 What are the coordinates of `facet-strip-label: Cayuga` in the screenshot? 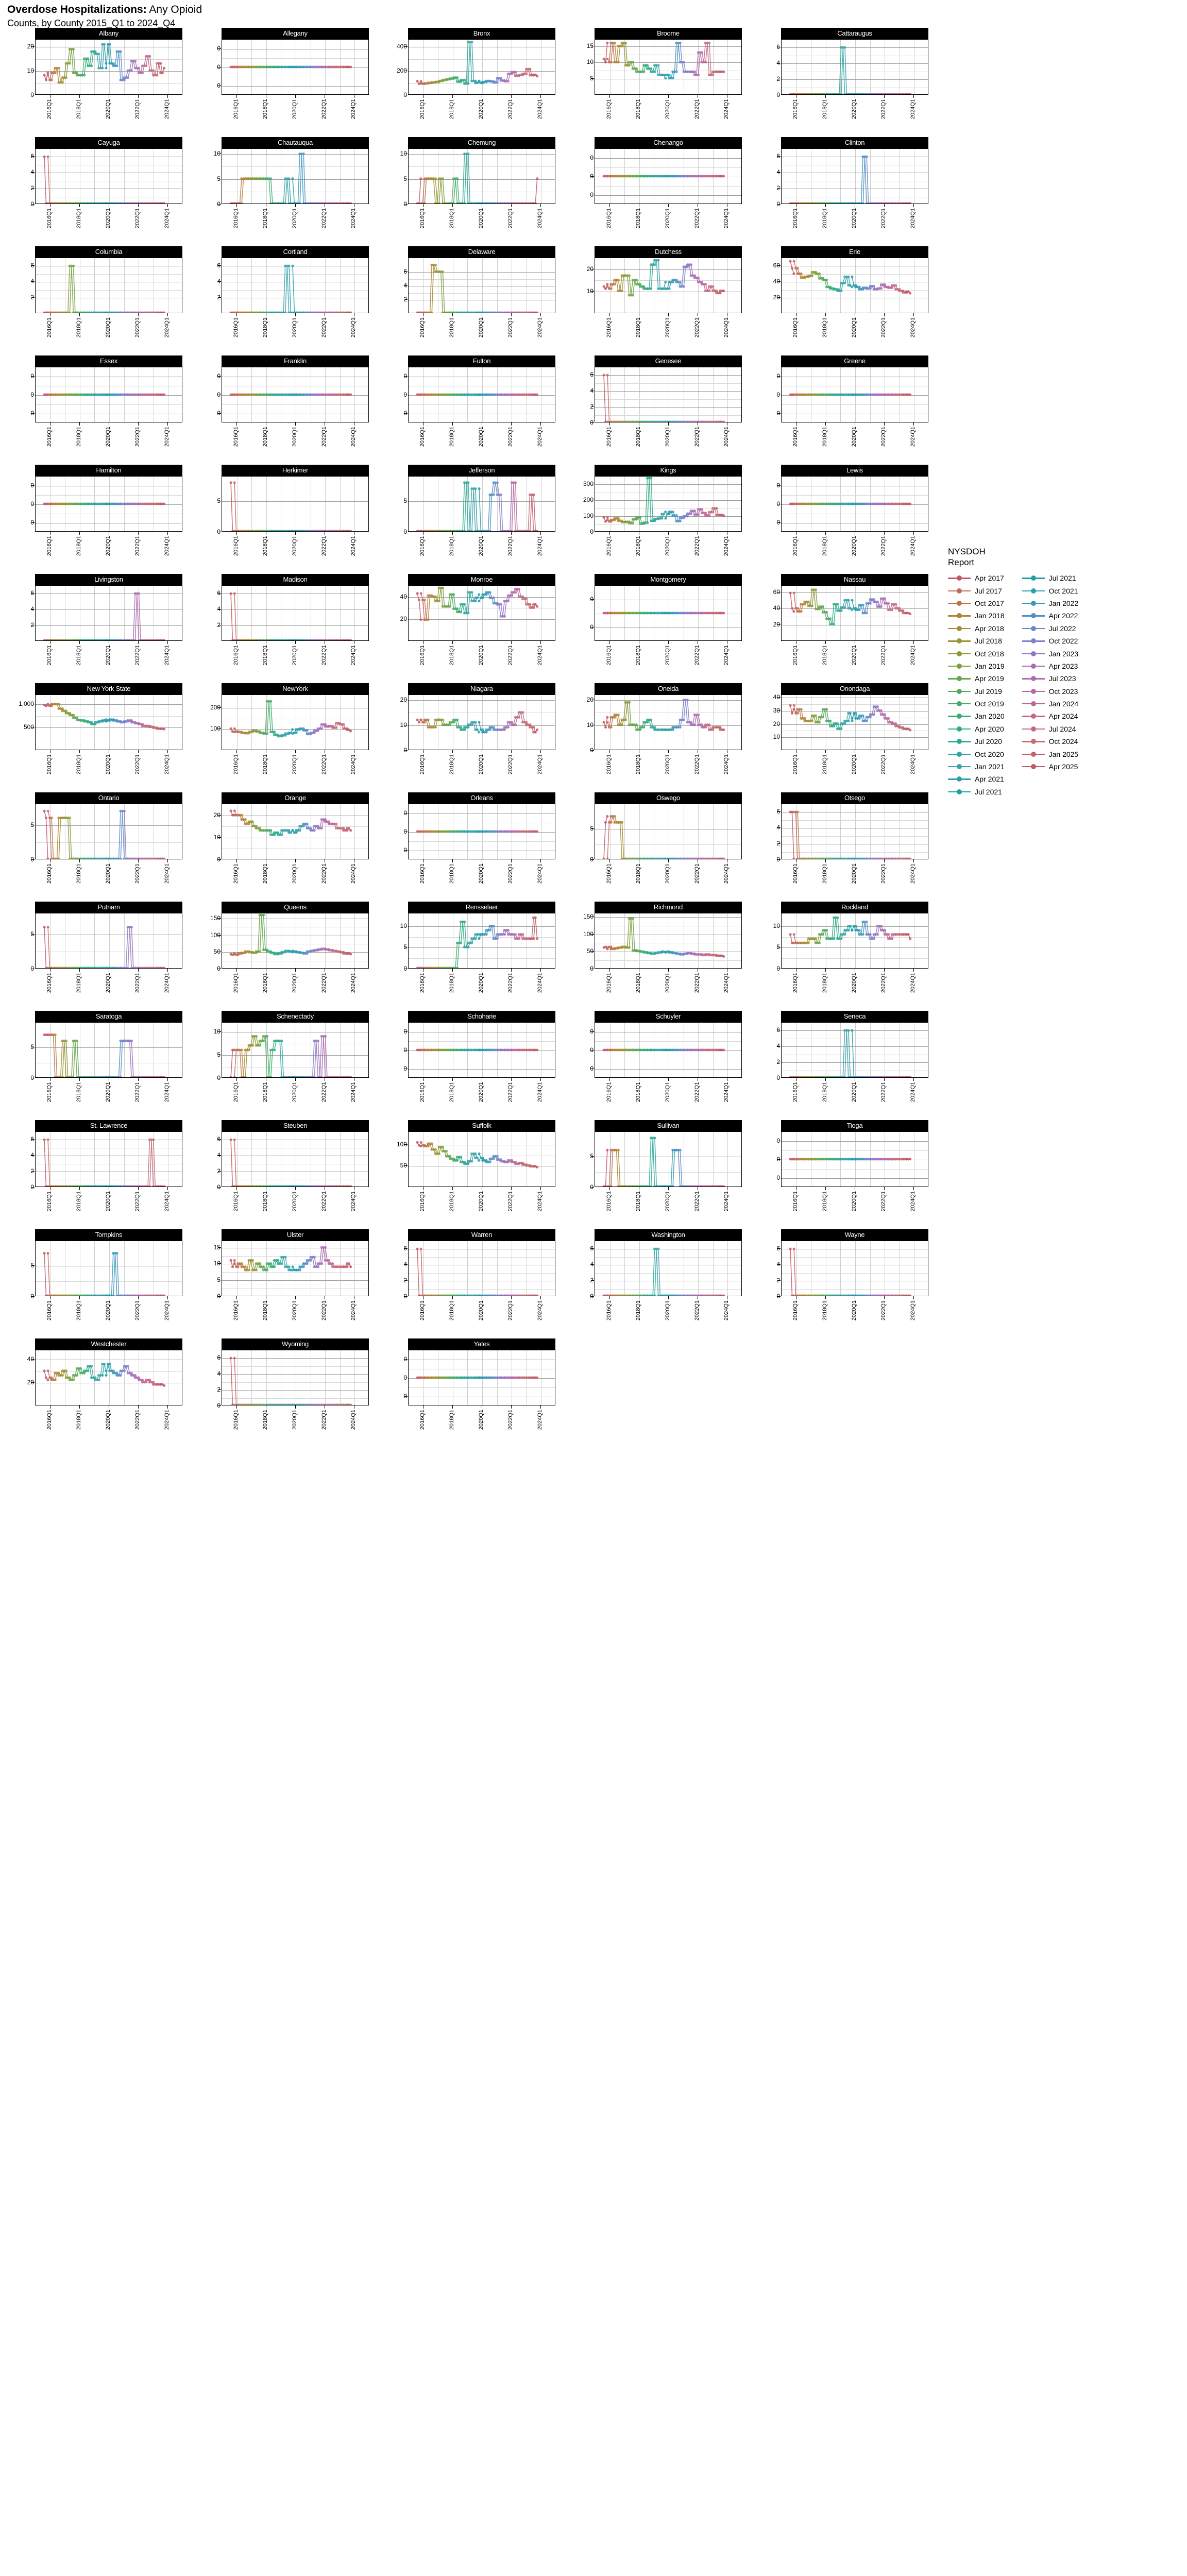 It's located at (108, 142).